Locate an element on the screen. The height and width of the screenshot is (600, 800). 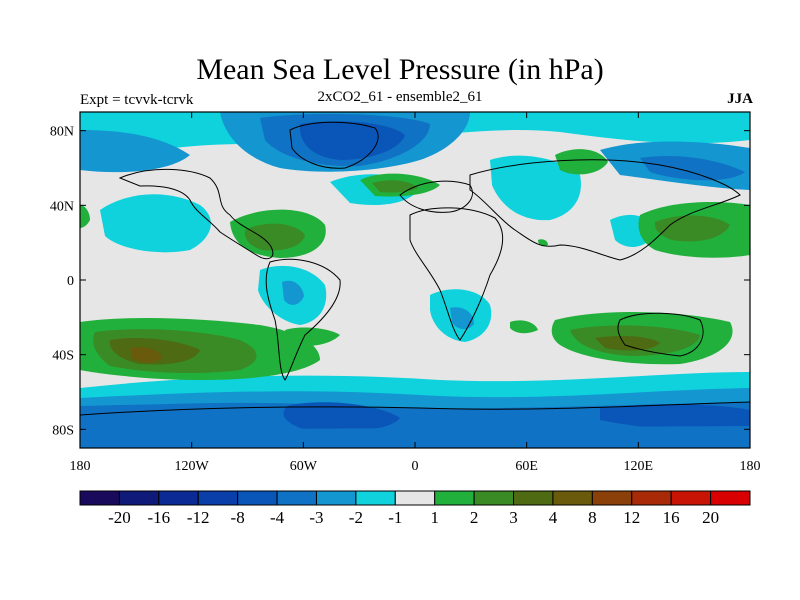
region-green-argentina is located at coordinates (312, 337).